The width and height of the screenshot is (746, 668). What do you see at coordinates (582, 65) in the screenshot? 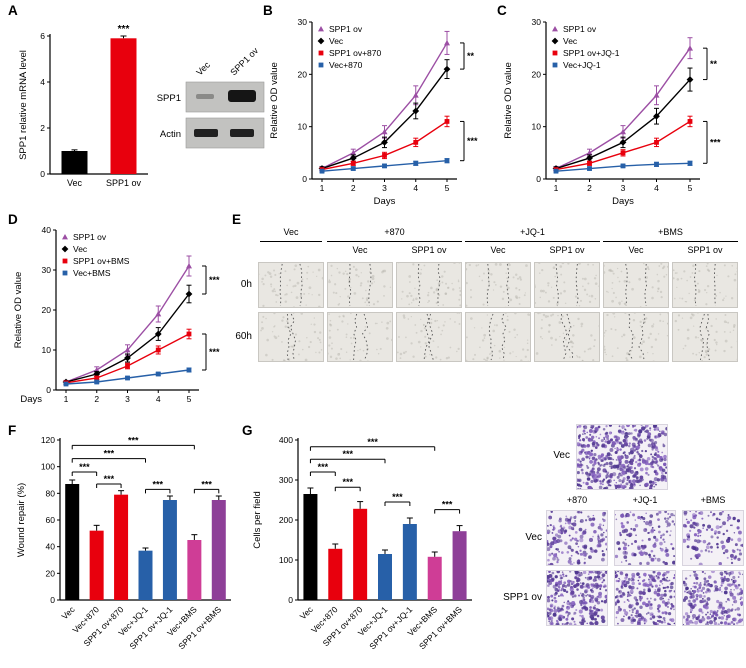
I see `svg-text: Vec+JQ-1` at bounding box center [582, 65].